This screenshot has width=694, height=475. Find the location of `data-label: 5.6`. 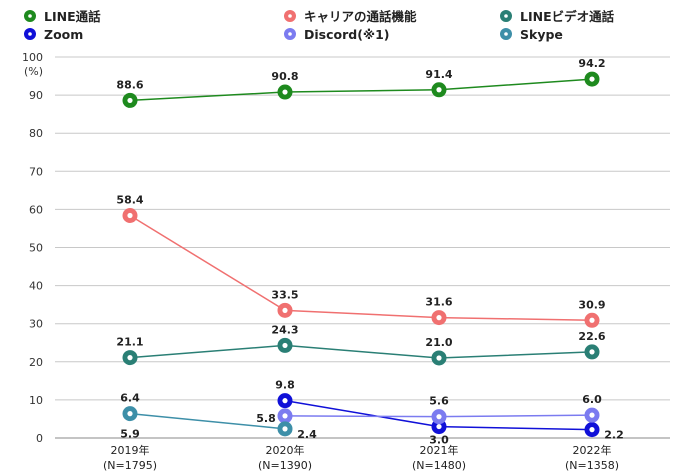

data-label: 5.6 is located at coordinates (439, 401).